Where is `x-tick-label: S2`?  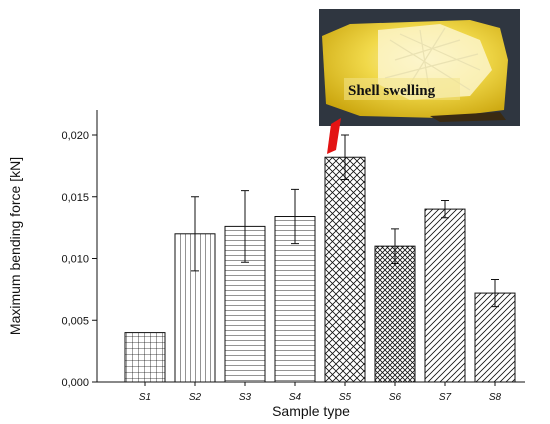
x-tick-label: S2 is located at coordinates (195, 397).